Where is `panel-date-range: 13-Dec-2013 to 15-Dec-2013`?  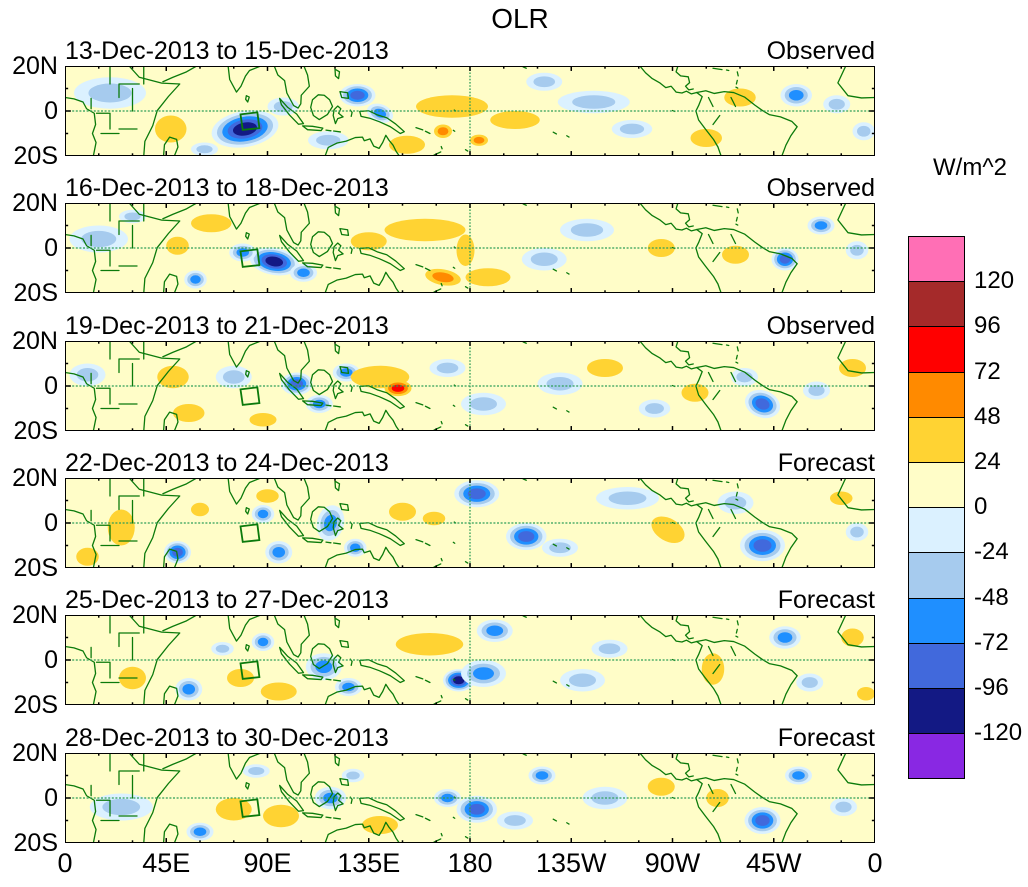
panel-date-range: 13-Dec-2013 to 15-Dec-2013 is located at coordinates (227, 51).